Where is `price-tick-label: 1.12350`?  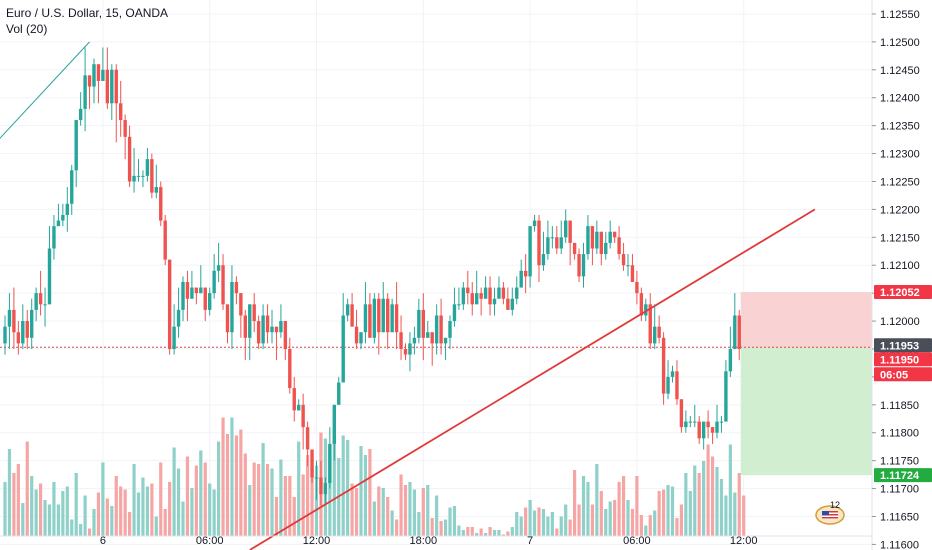 price-tick-label: 1.12350 is located at coordinates (900, 127).